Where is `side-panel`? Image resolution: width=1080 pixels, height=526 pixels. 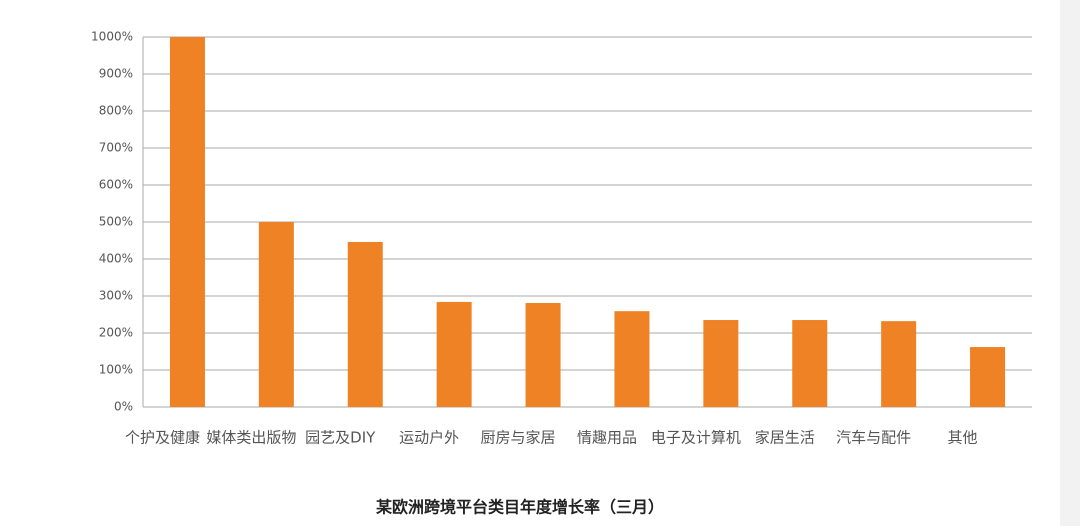
side-panel is located at coordinates (1070, 263).